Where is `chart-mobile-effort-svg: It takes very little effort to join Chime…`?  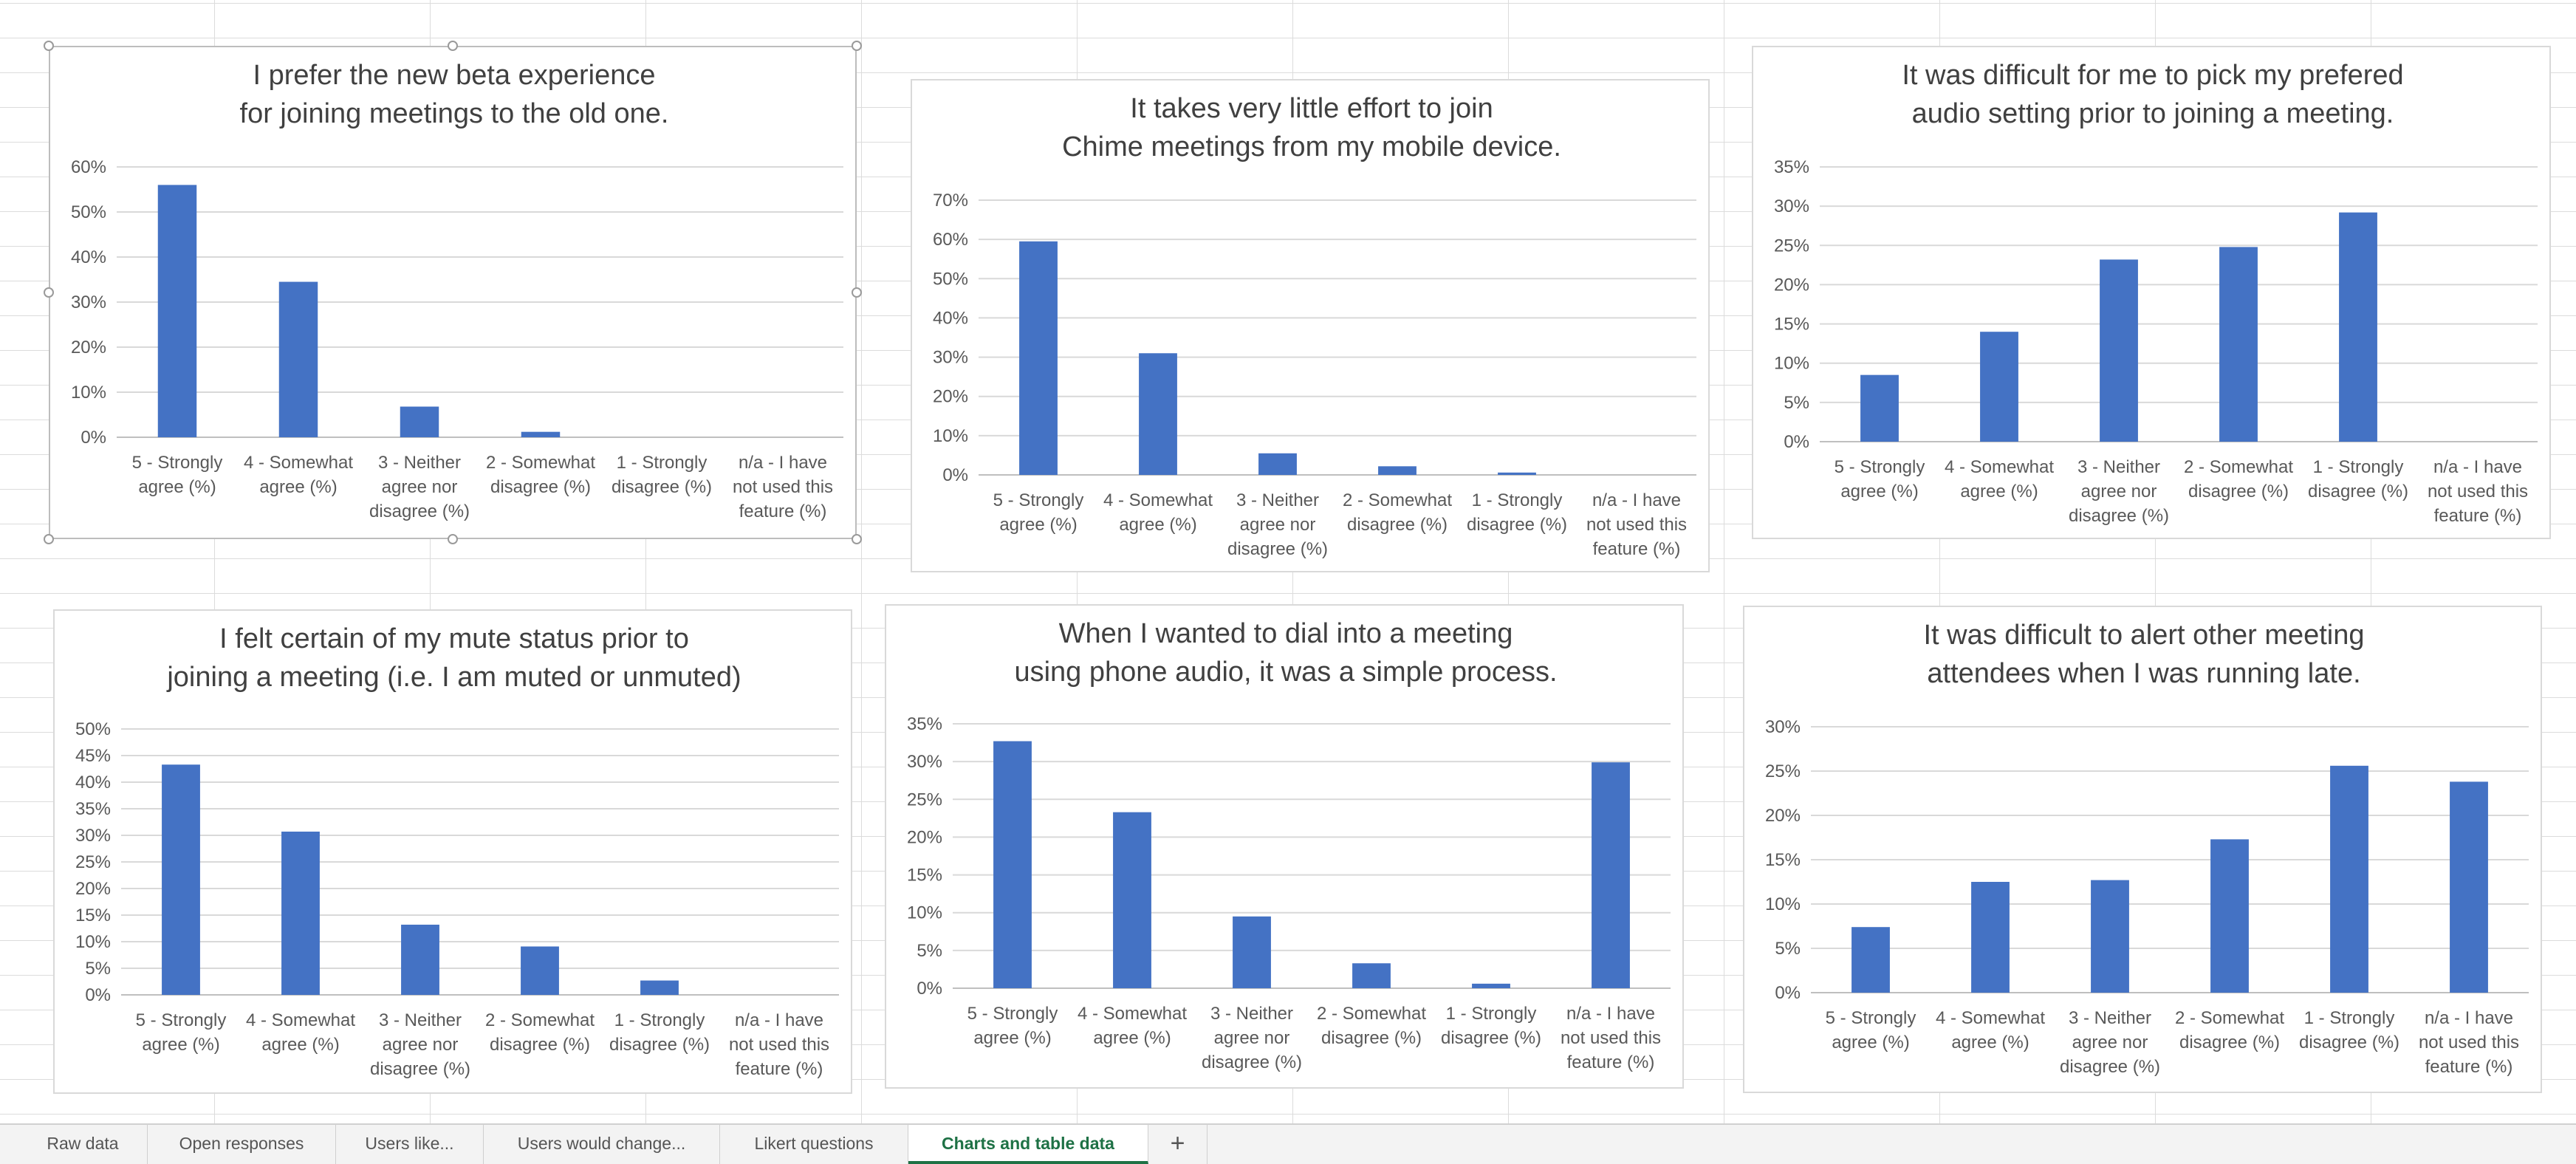
chart-mobile-effort-svg: It takes very little effort to join Chime… is located at coordinates (1314, 326).